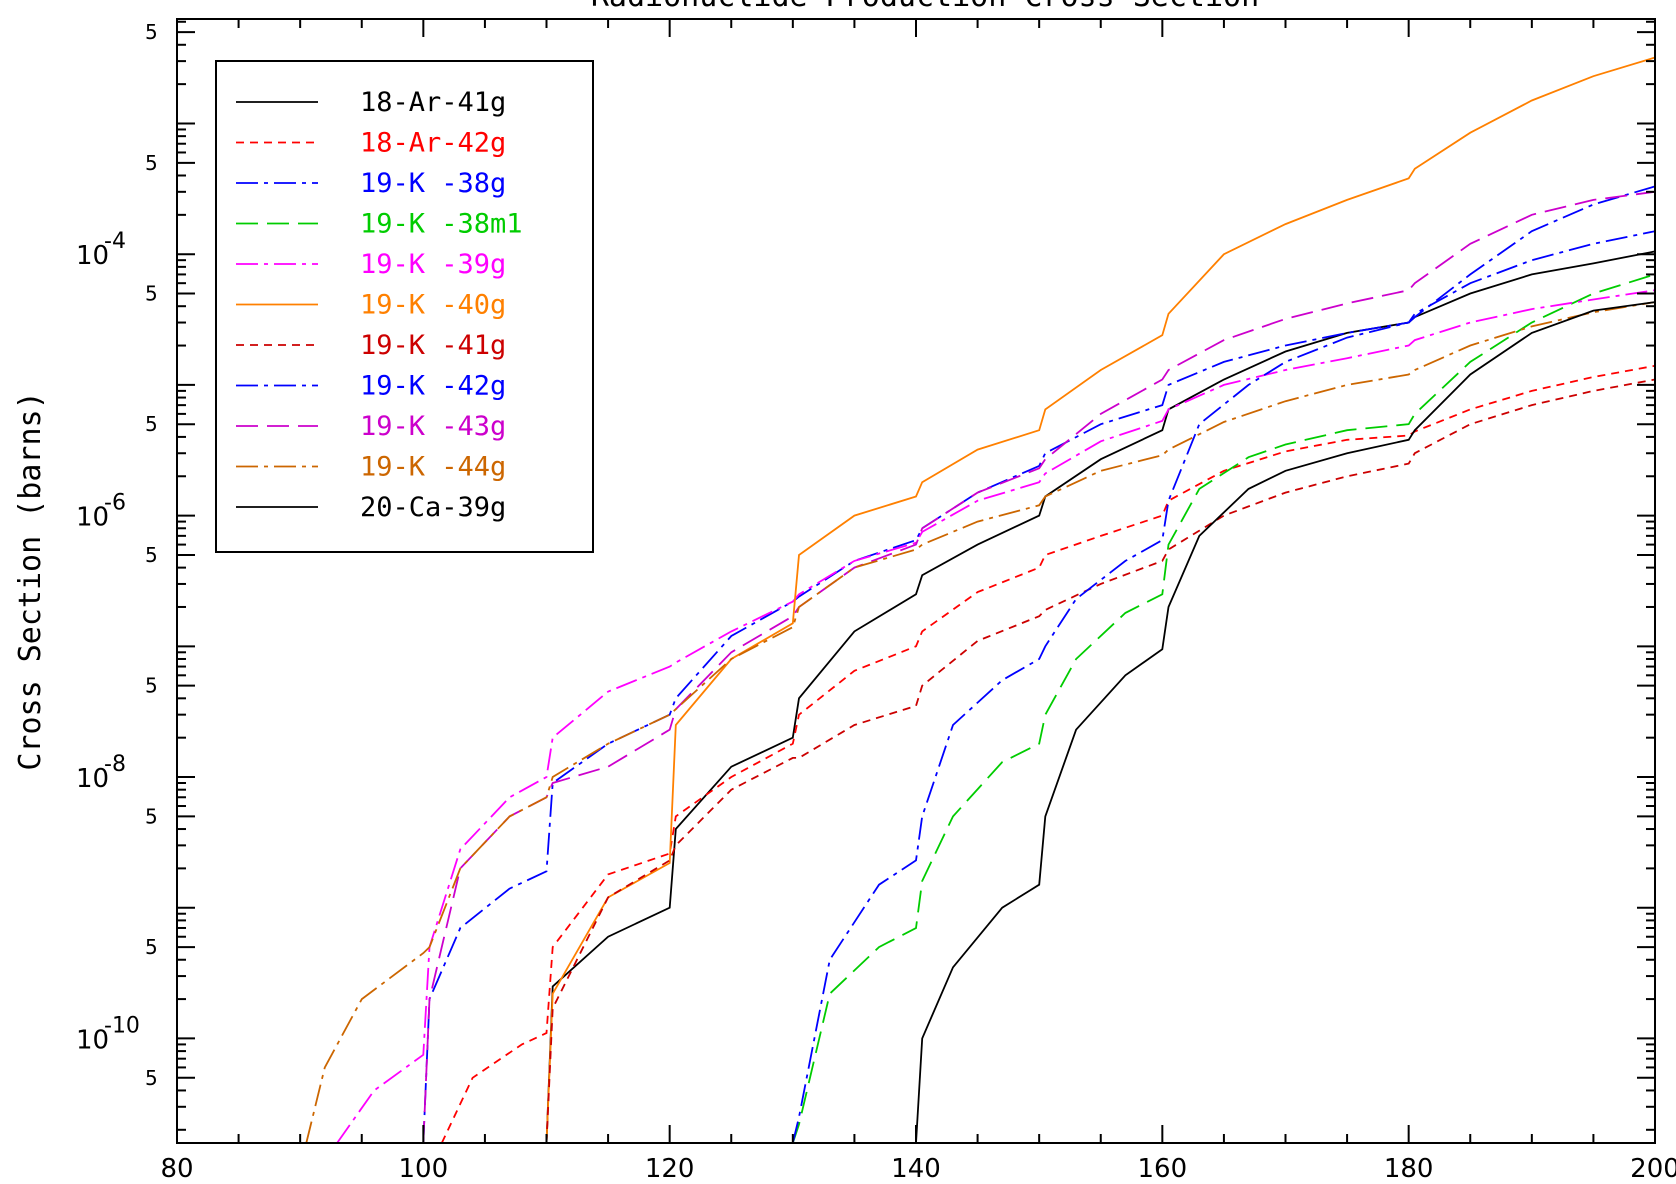 The height and width of the screenshot is (1184, 1676). I want to click on y-tick-label: 10⁻¹⁰, so click(108, 1034).